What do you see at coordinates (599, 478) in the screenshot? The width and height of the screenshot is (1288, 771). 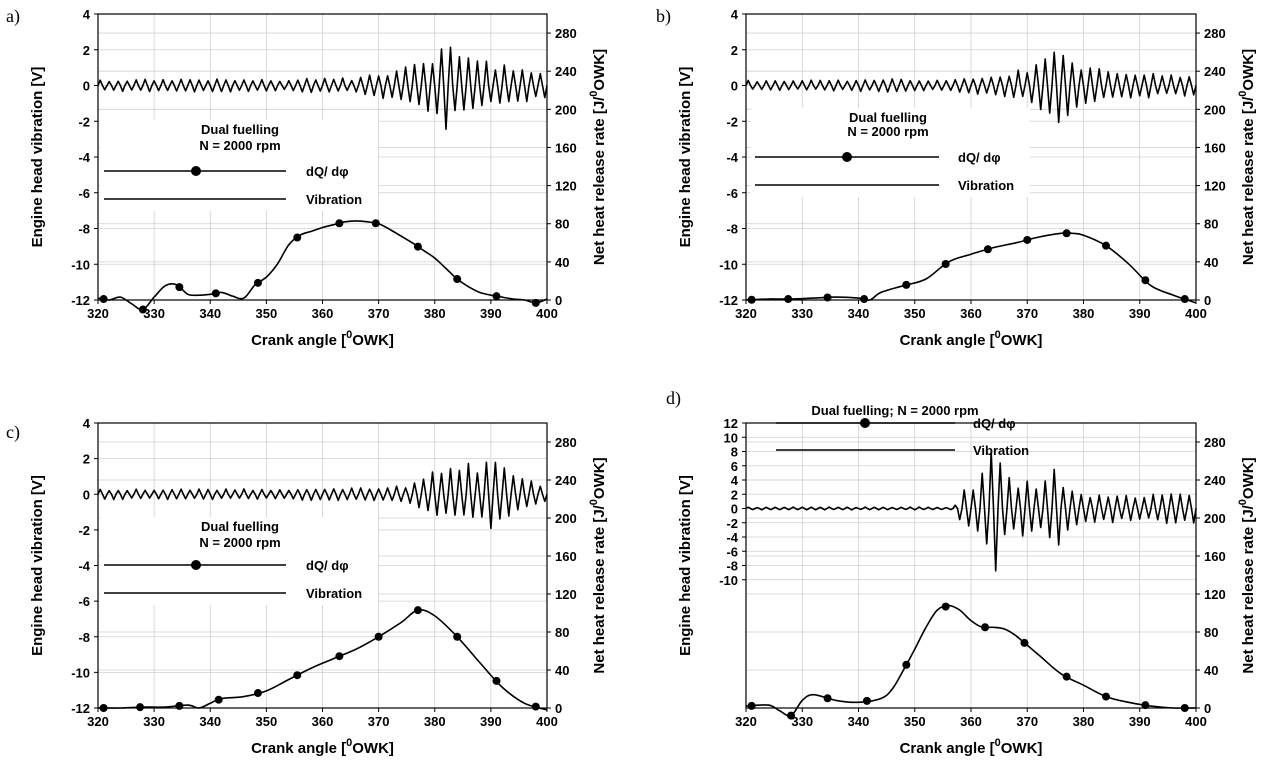 I see `y2-axis-label-unit: OWK]` at bounding box center [599, 478].